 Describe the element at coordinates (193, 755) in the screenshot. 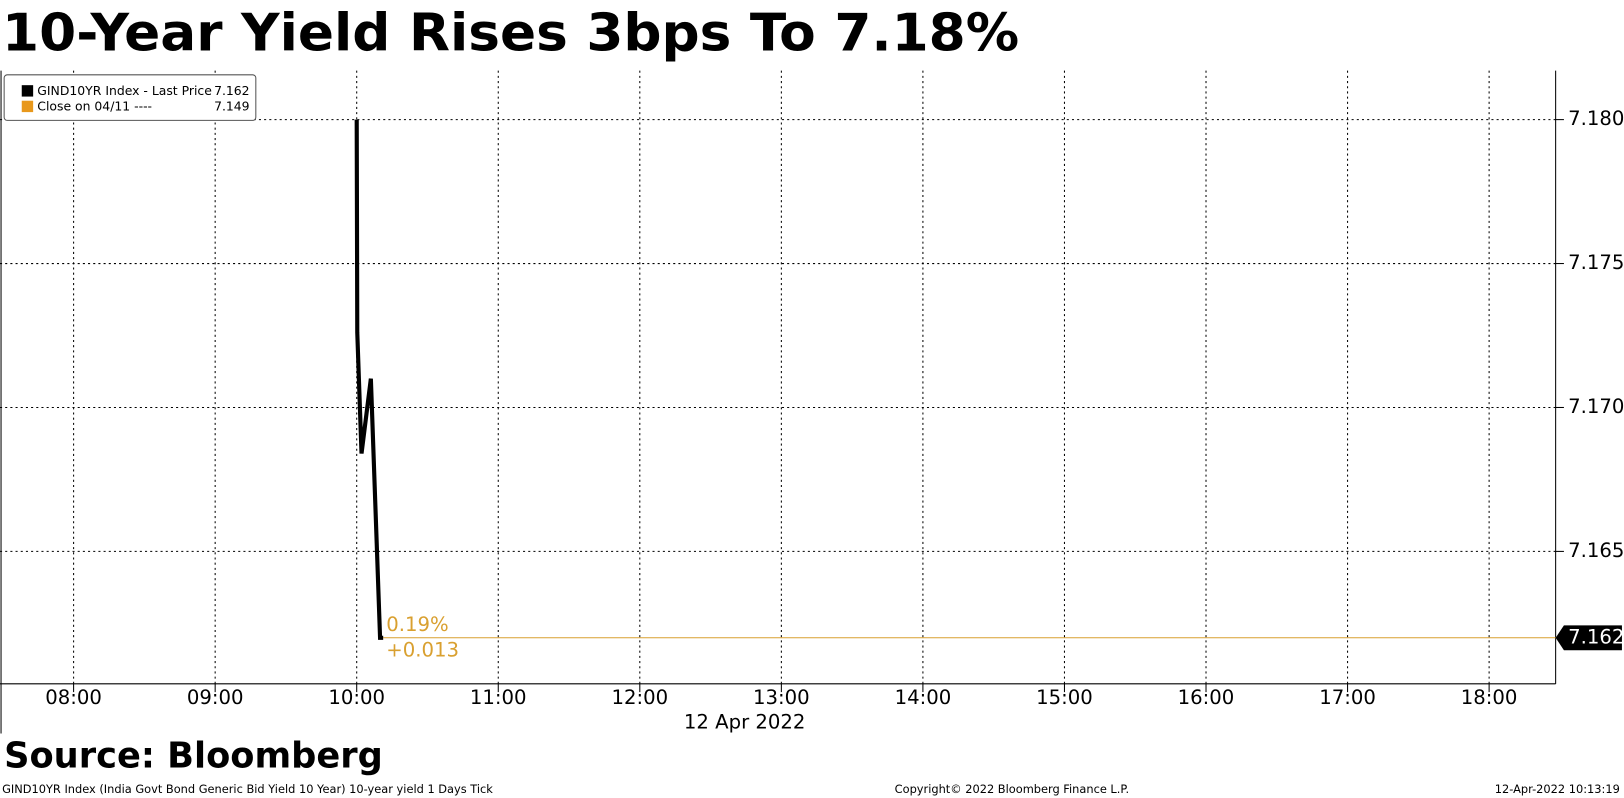

I see `source: Source: Bloomberg` at that location.